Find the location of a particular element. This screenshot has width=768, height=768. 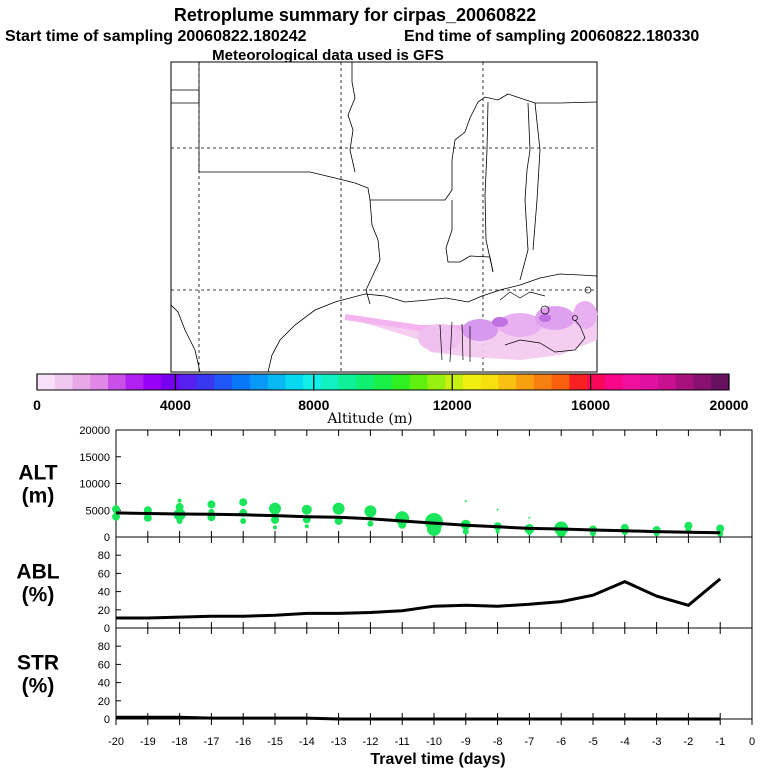

panel-str: 0 20 40 60 80 STR(%) is located at coordinates (385, 676).